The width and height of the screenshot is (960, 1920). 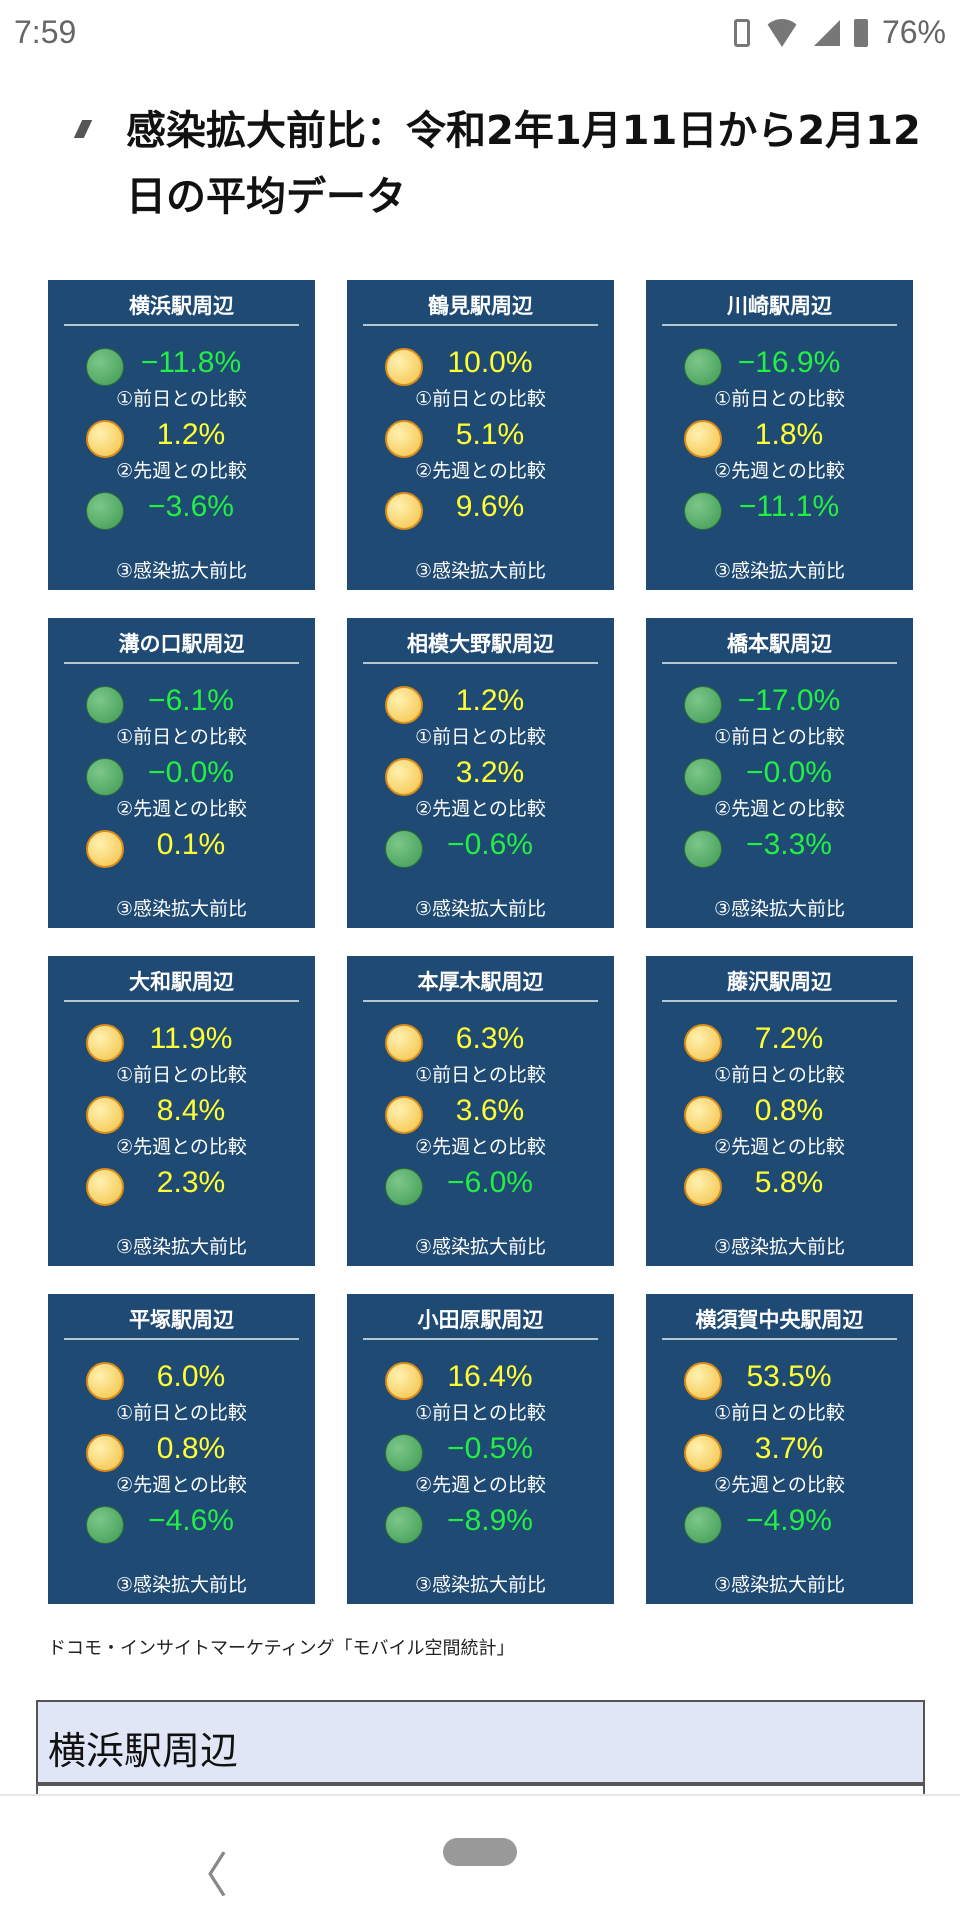 I want to click on metric-value: 3.2%, so click(x=490, y=772).